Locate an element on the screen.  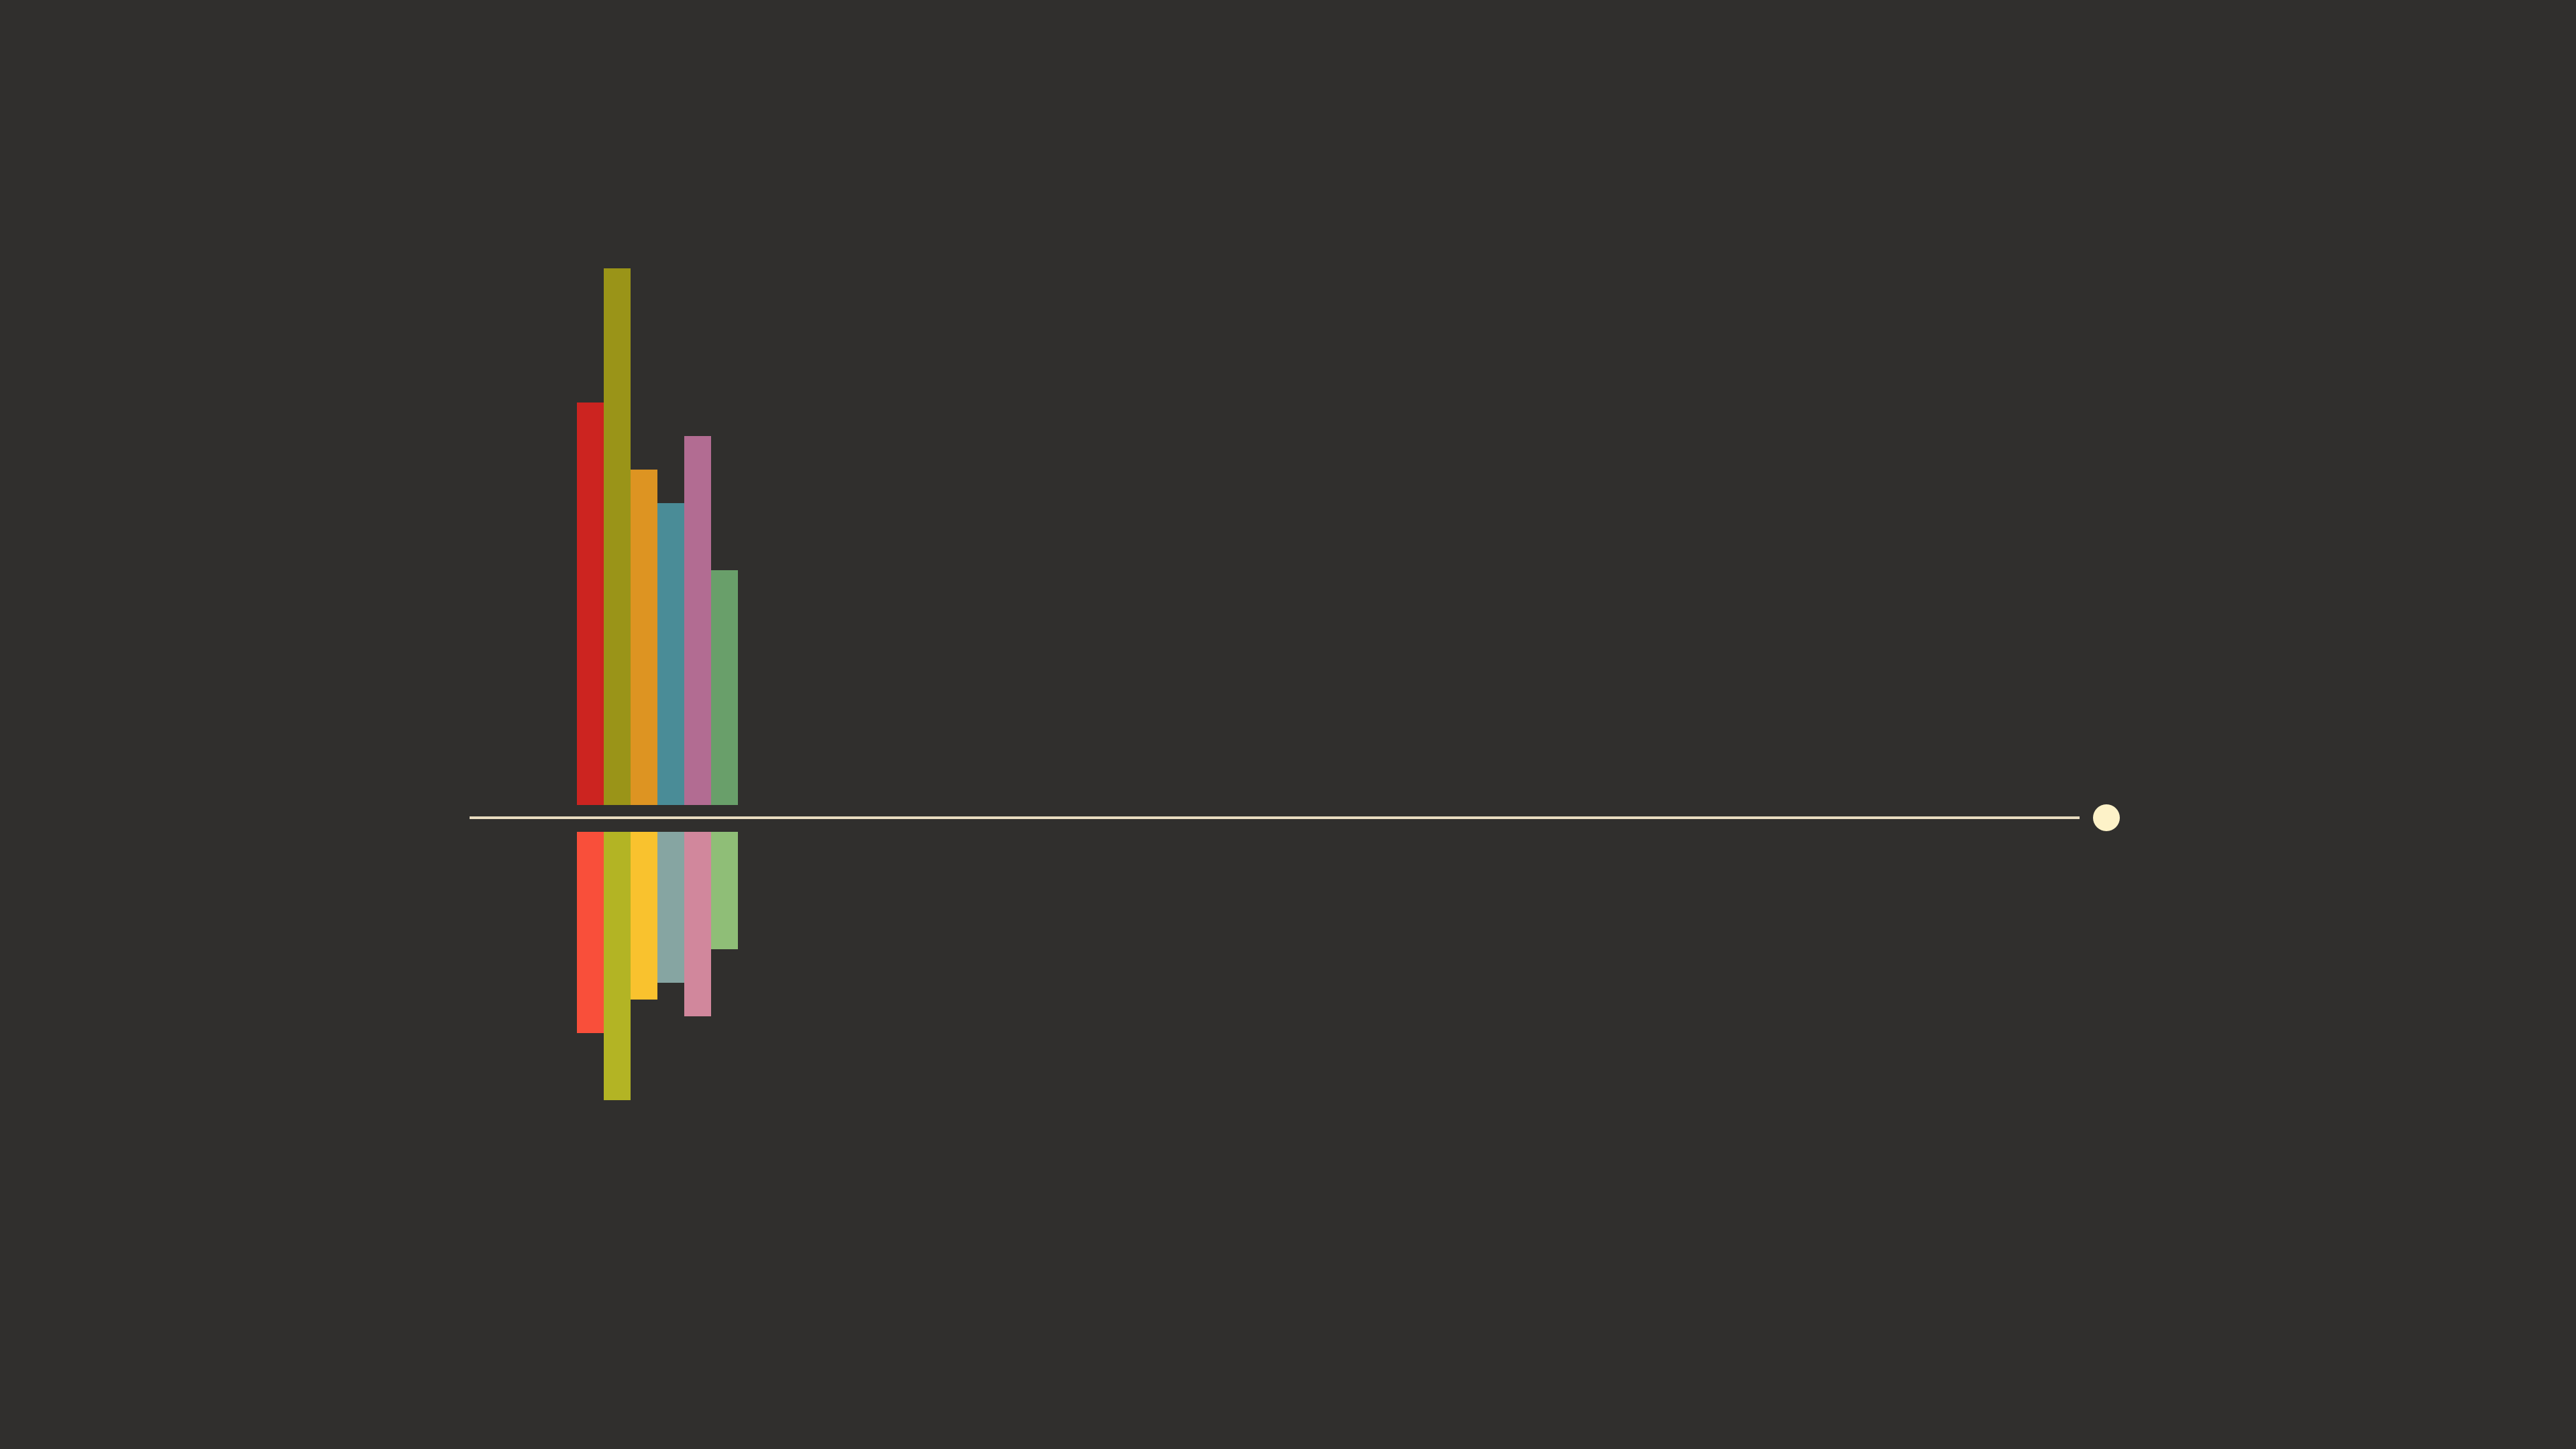
timeline-knob is located at coordinates (2106, 817).